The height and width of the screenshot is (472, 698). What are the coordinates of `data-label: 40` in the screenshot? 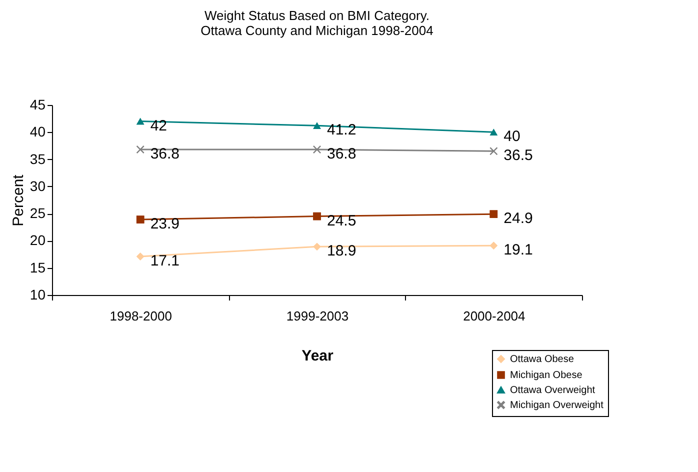 It's located at (512, 137).